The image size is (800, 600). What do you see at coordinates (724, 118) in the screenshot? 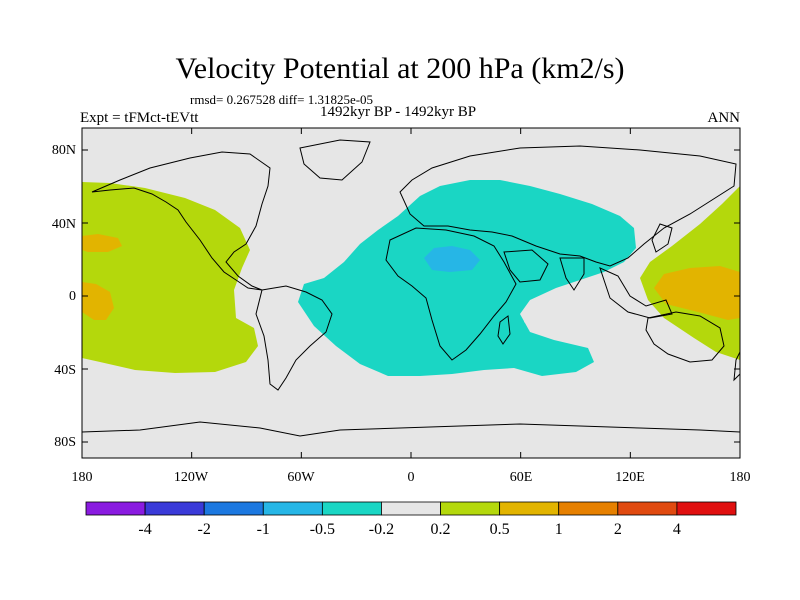
I see `season-label: ANN` at bounding box center [724, 118].